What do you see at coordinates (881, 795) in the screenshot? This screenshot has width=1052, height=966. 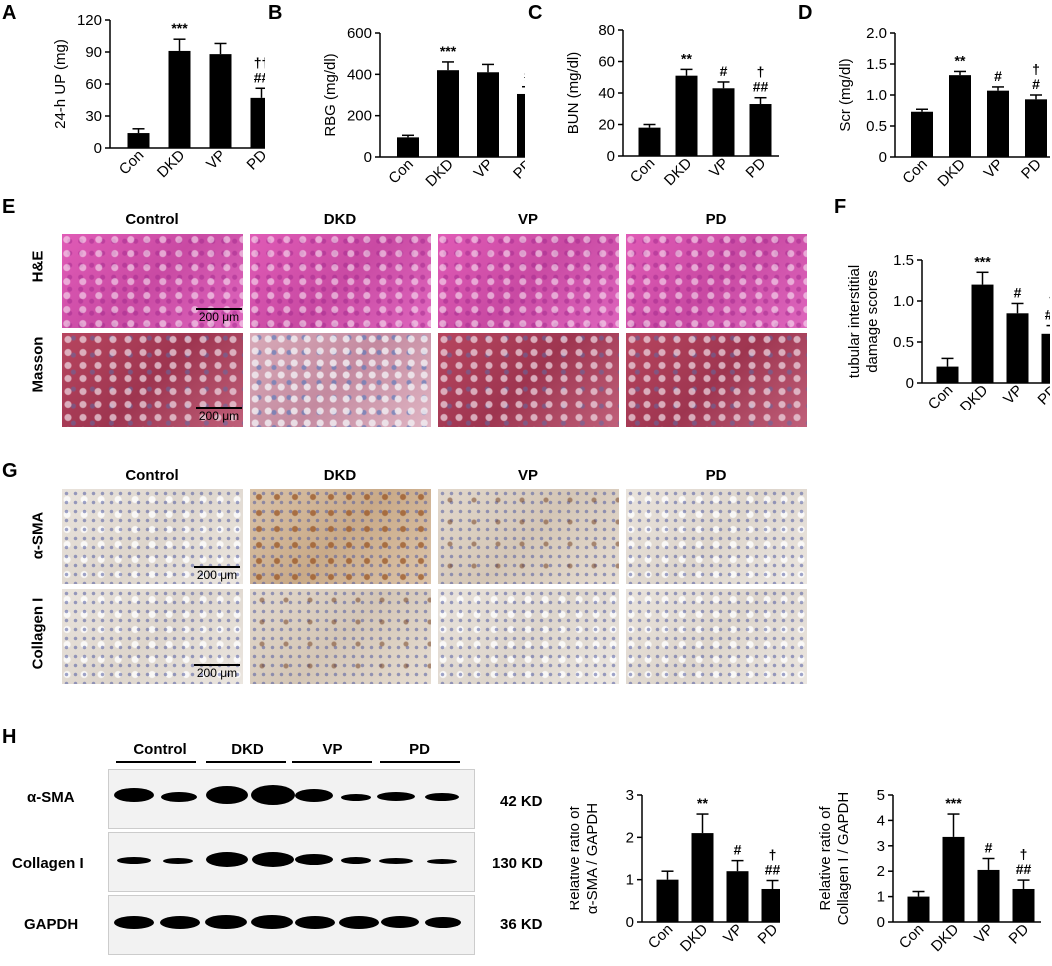 I see `y-tick-label: 5` at bounding box center [881, 795].